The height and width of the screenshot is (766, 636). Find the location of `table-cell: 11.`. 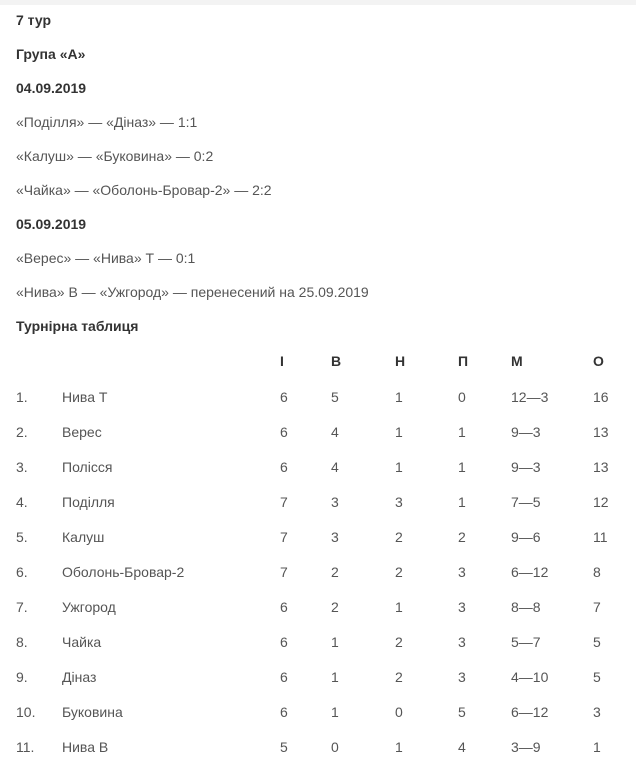

table-cell: 11. is located at coordinates (25, 746).